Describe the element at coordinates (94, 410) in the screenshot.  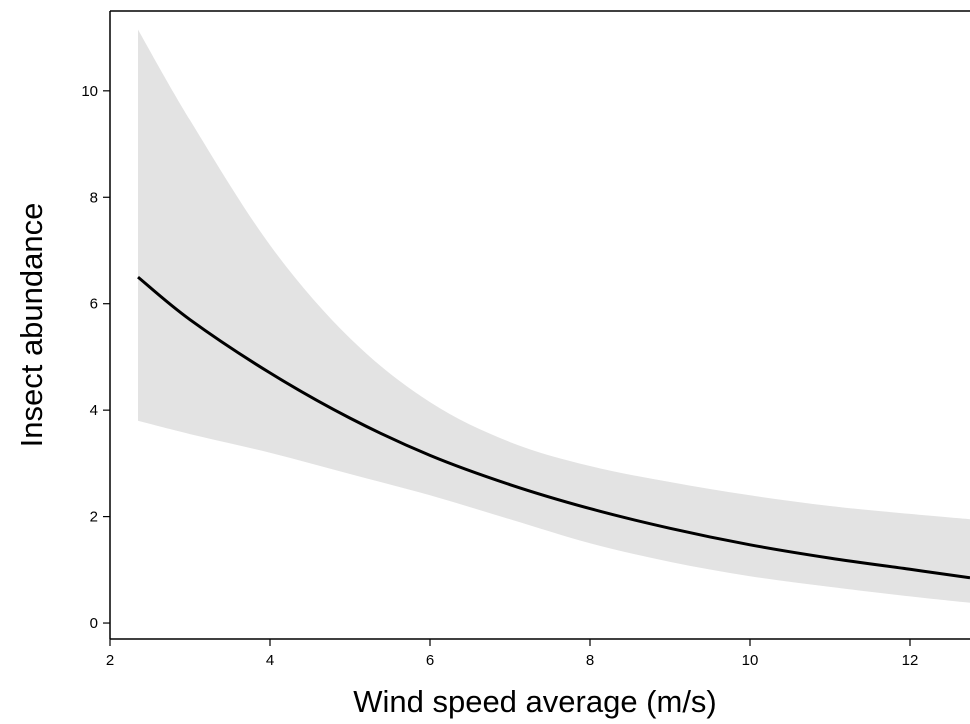
I see `y-tick-label: 4` at that location.